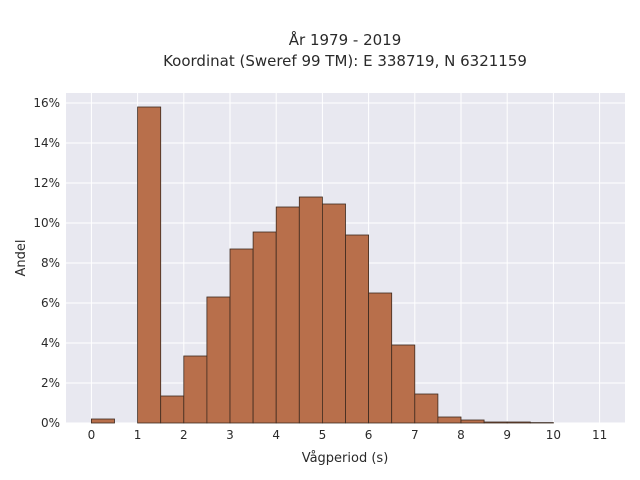 This screenshot has width=640, height=480. I want to click on x-tick-label-5: 5, so click(323, 435).